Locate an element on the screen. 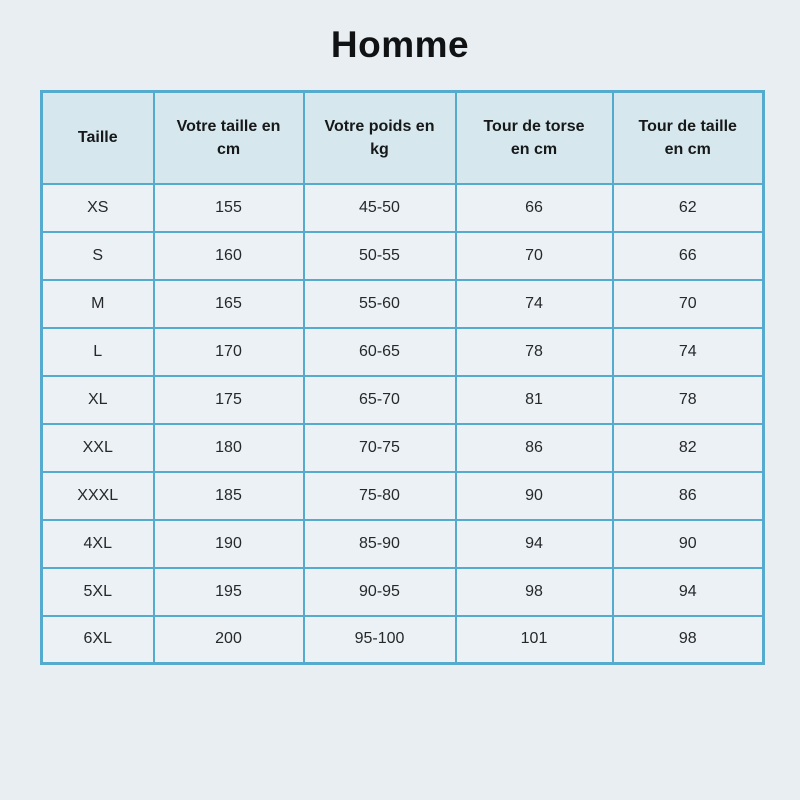  table-cell: 175 is located at coordinates (228, 399).